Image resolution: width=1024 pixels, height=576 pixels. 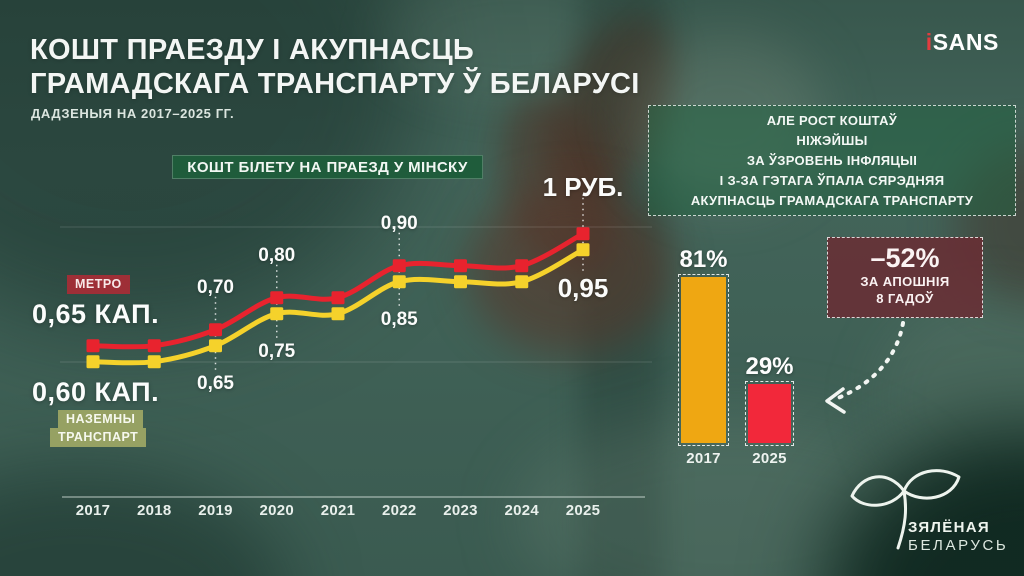 What do you see at coordinates (277, 351) in the screenshot?
I see `point-label-ground-2020: 0,75` at bounding box center [277, 351].